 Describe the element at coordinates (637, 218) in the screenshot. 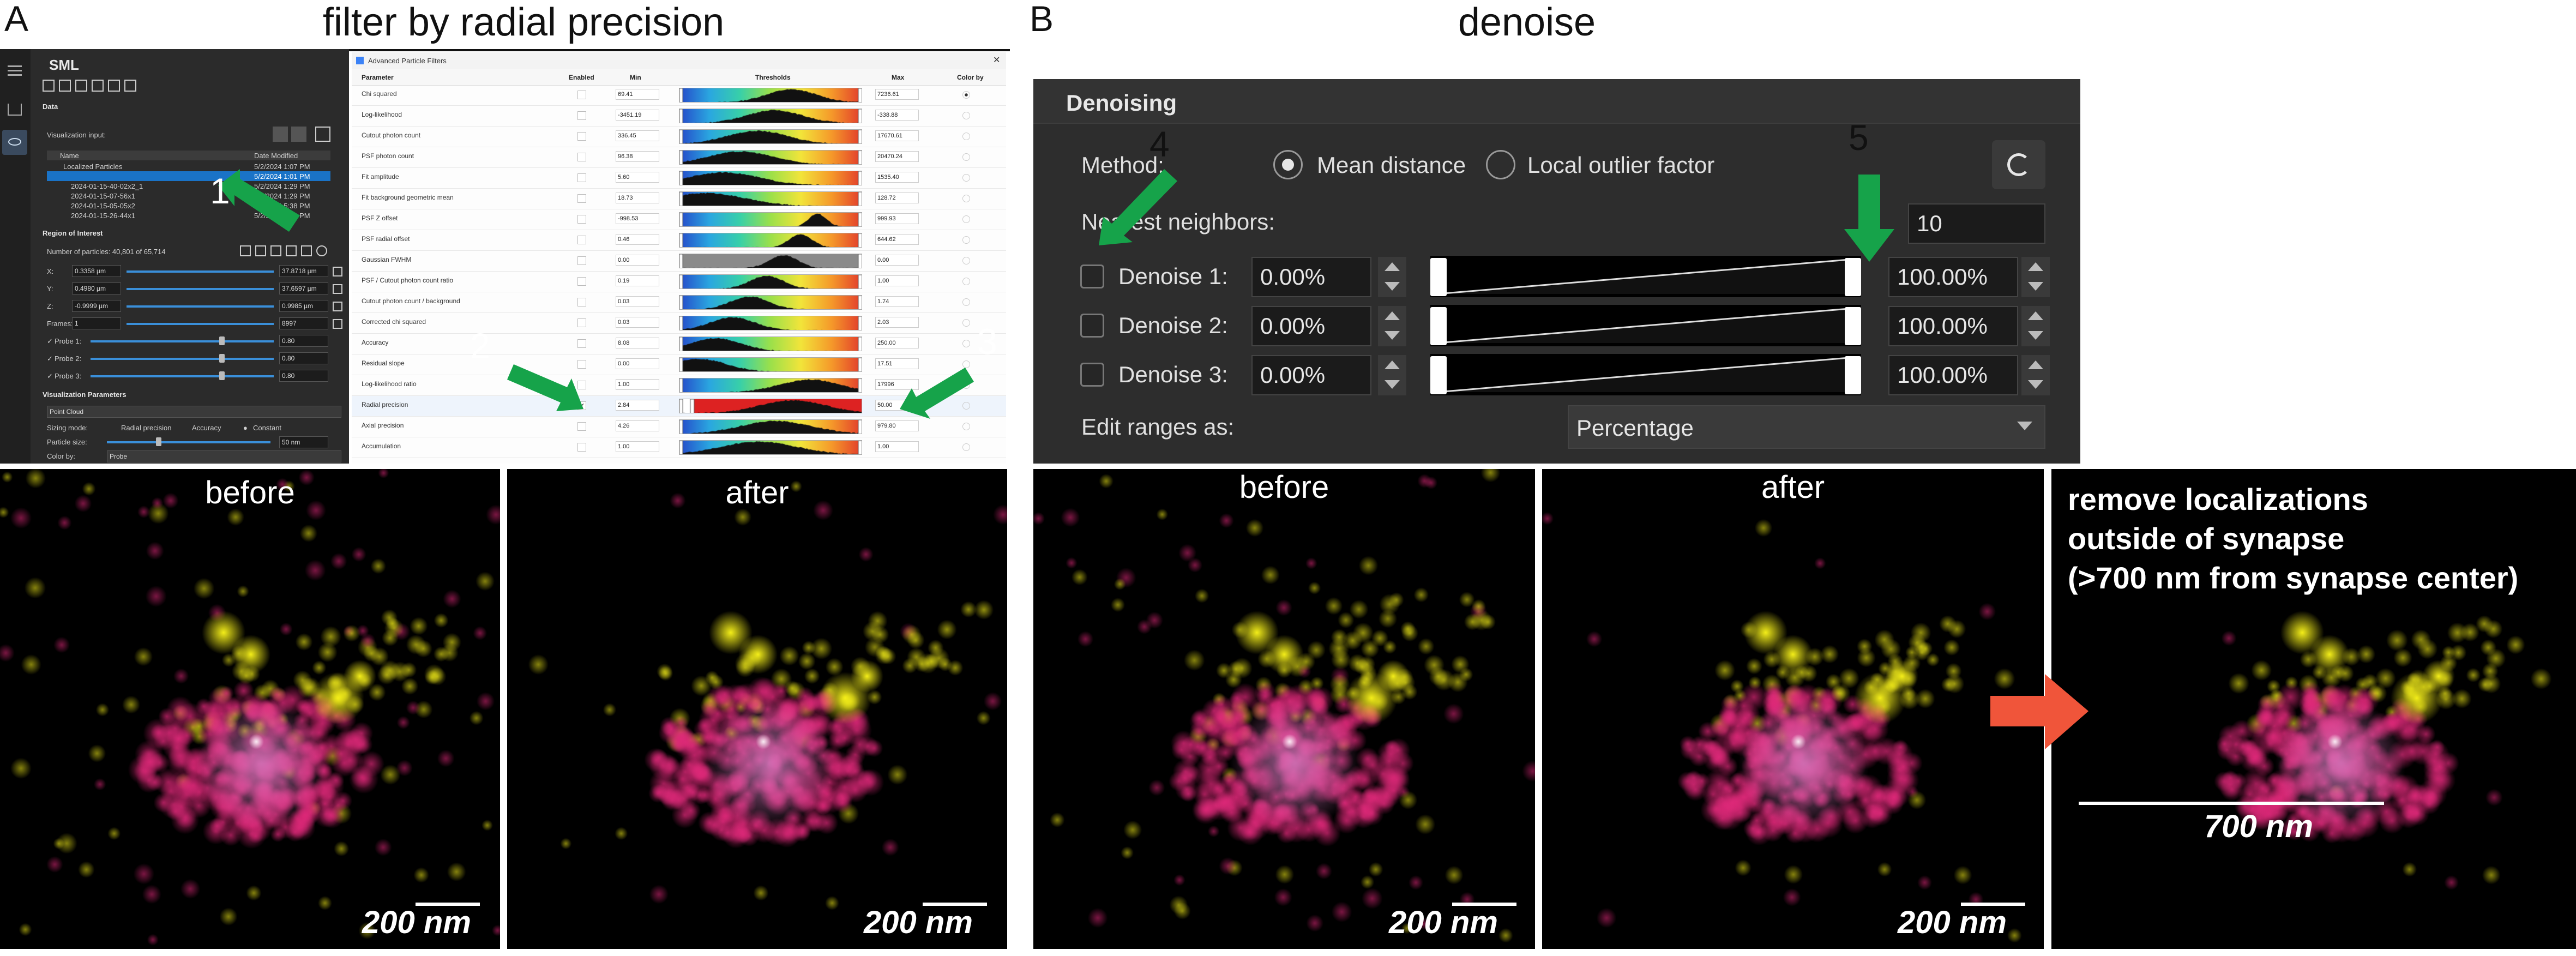

I see `filter-min-field: -998.53` at that location.